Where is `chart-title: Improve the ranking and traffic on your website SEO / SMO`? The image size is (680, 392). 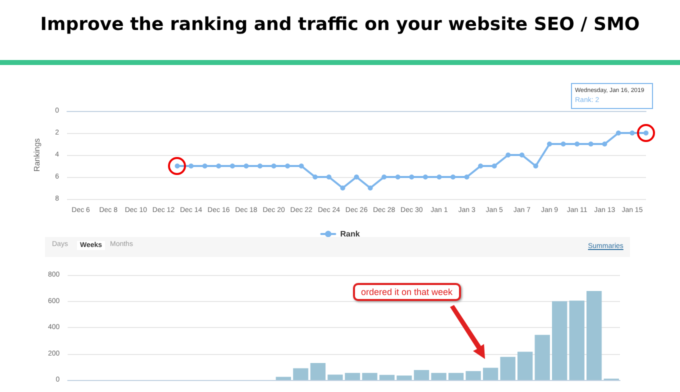
chart-title: Improve the ranking and traffic on your website SEO / SMO is located at coordinates (340, 24).